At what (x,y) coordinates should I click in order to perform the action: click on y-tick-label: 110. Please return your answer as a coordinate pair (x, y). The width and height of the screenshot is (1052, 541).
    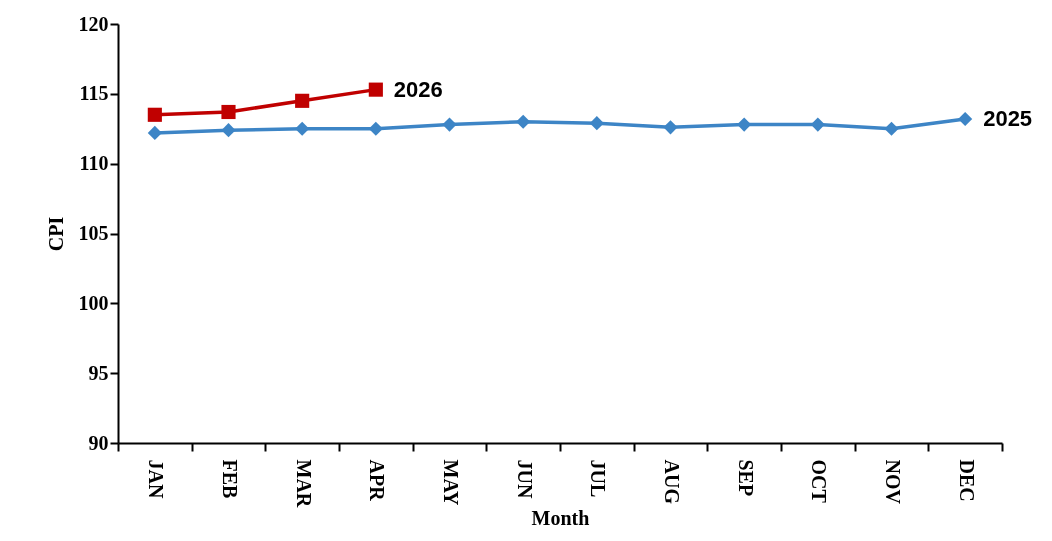
    Looking at the image, I should click on (94, 163).